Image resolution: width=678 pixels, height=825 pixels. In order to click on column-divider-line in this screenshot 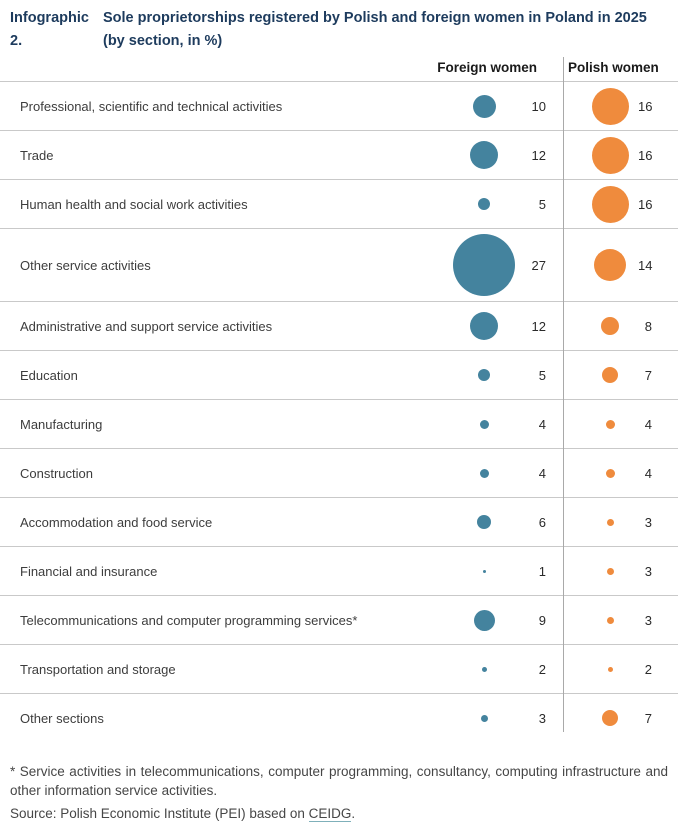, I will do `click(563, 394)`.